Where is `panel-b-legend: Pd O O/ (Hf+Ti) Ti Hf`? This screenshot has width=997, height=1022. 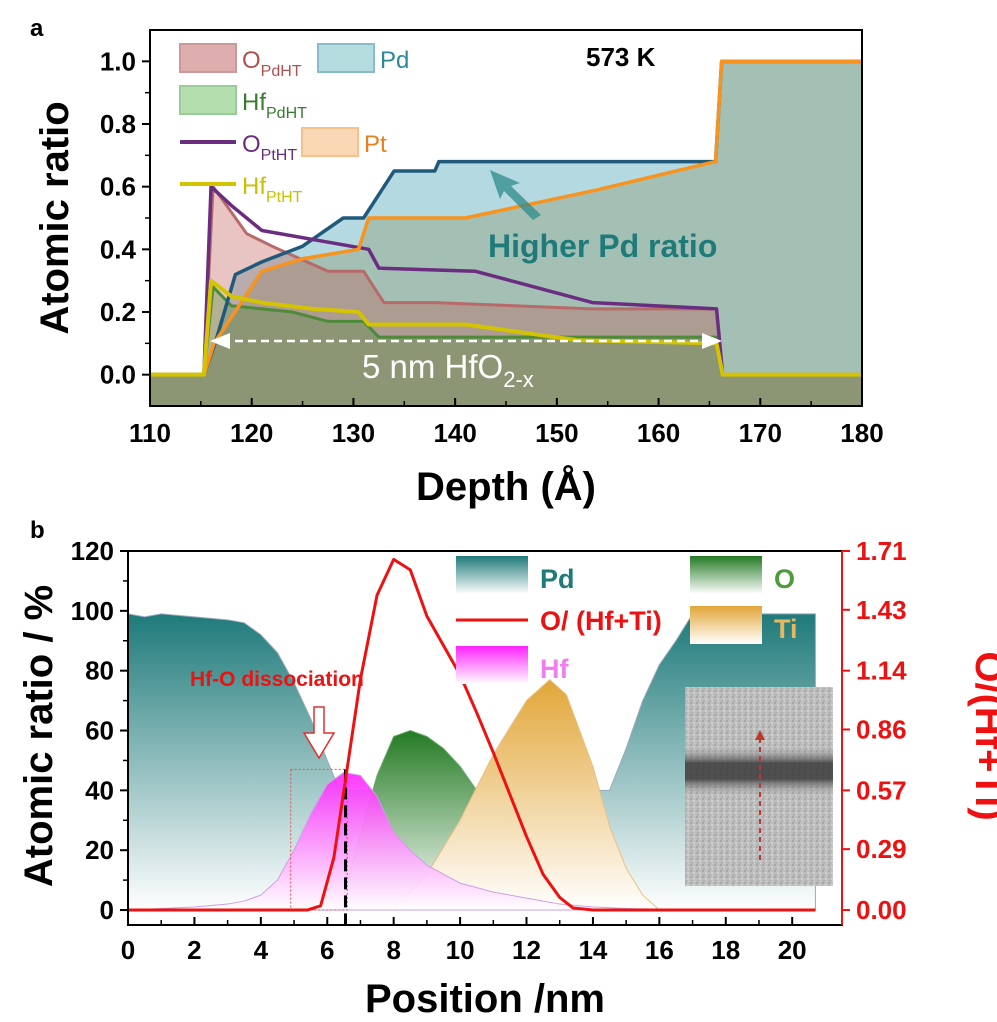 panel-b-legend: Pd O O/ (Hf+Ti) Ti Hf is located at coordinates (627, 620).